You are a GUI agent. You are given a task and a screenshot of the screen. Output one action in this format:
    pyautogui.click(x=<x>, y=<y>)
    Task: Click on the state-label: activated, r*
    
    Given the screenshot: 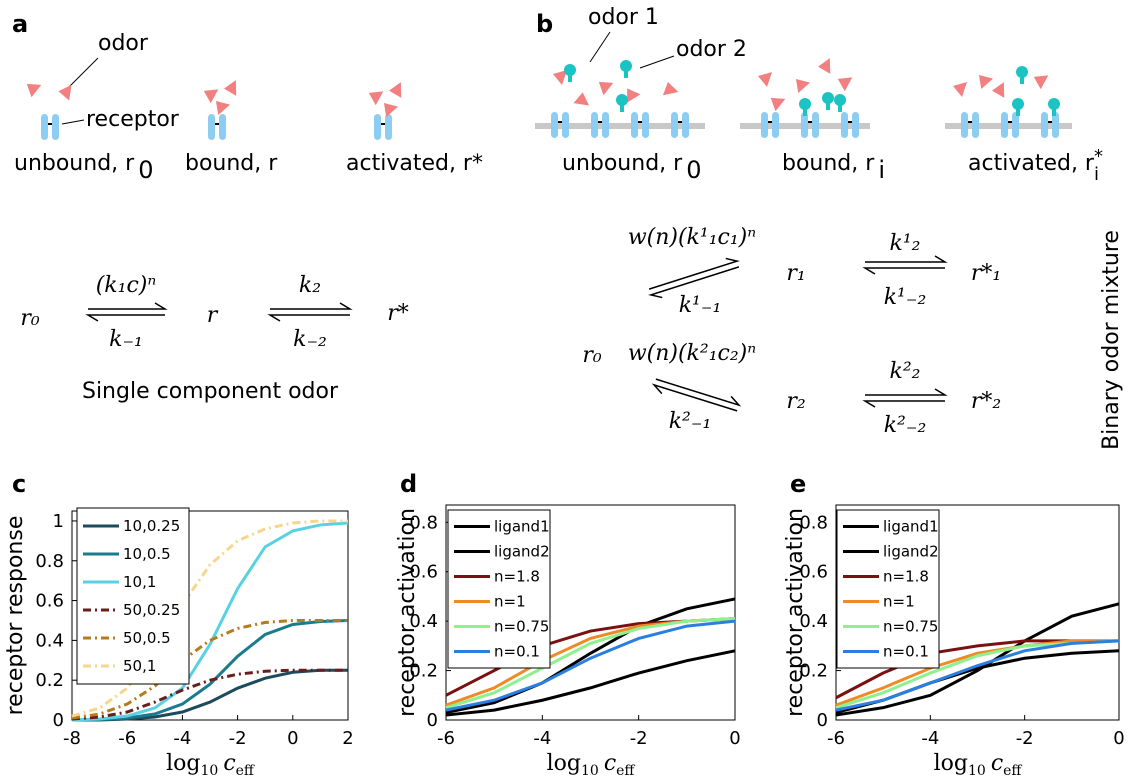 What is the action you would take?
    pyautogui.click(x=414, y=163)
    